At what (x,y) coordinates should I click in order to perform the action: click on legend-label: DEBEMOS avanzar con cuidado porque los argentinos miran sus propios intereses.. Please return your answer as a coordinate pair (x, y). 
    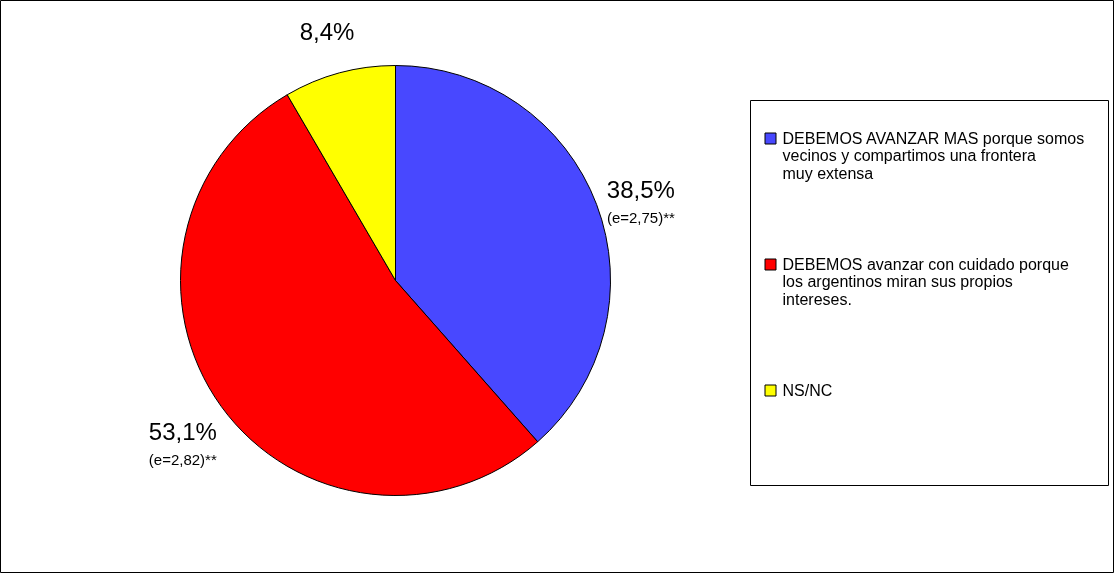
    Looking at the image, I should click on (925, 282).